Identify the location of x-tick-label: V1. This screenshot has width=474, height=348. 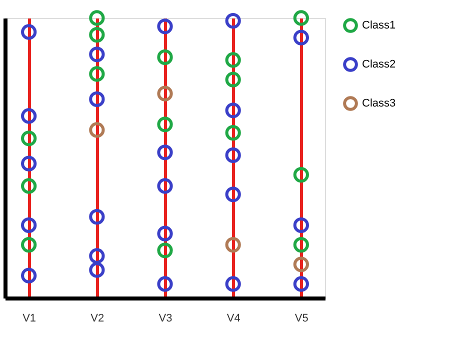
(29, 318).